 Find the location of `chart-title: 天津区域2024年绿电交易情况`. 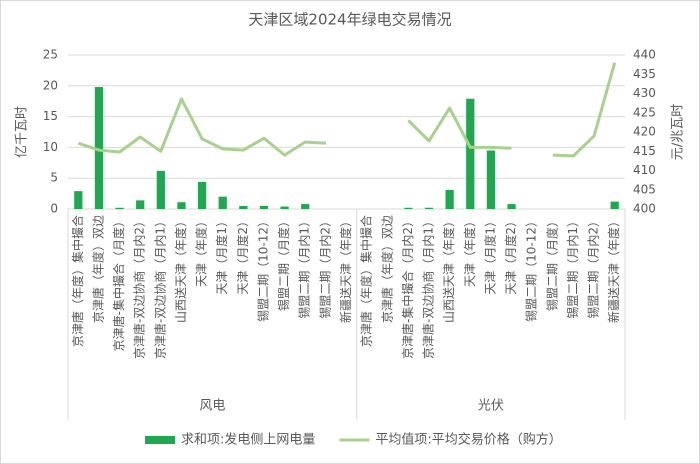

chart-title: 天津区域2024年绿电交易情况 is located at coordinates (349, 20).